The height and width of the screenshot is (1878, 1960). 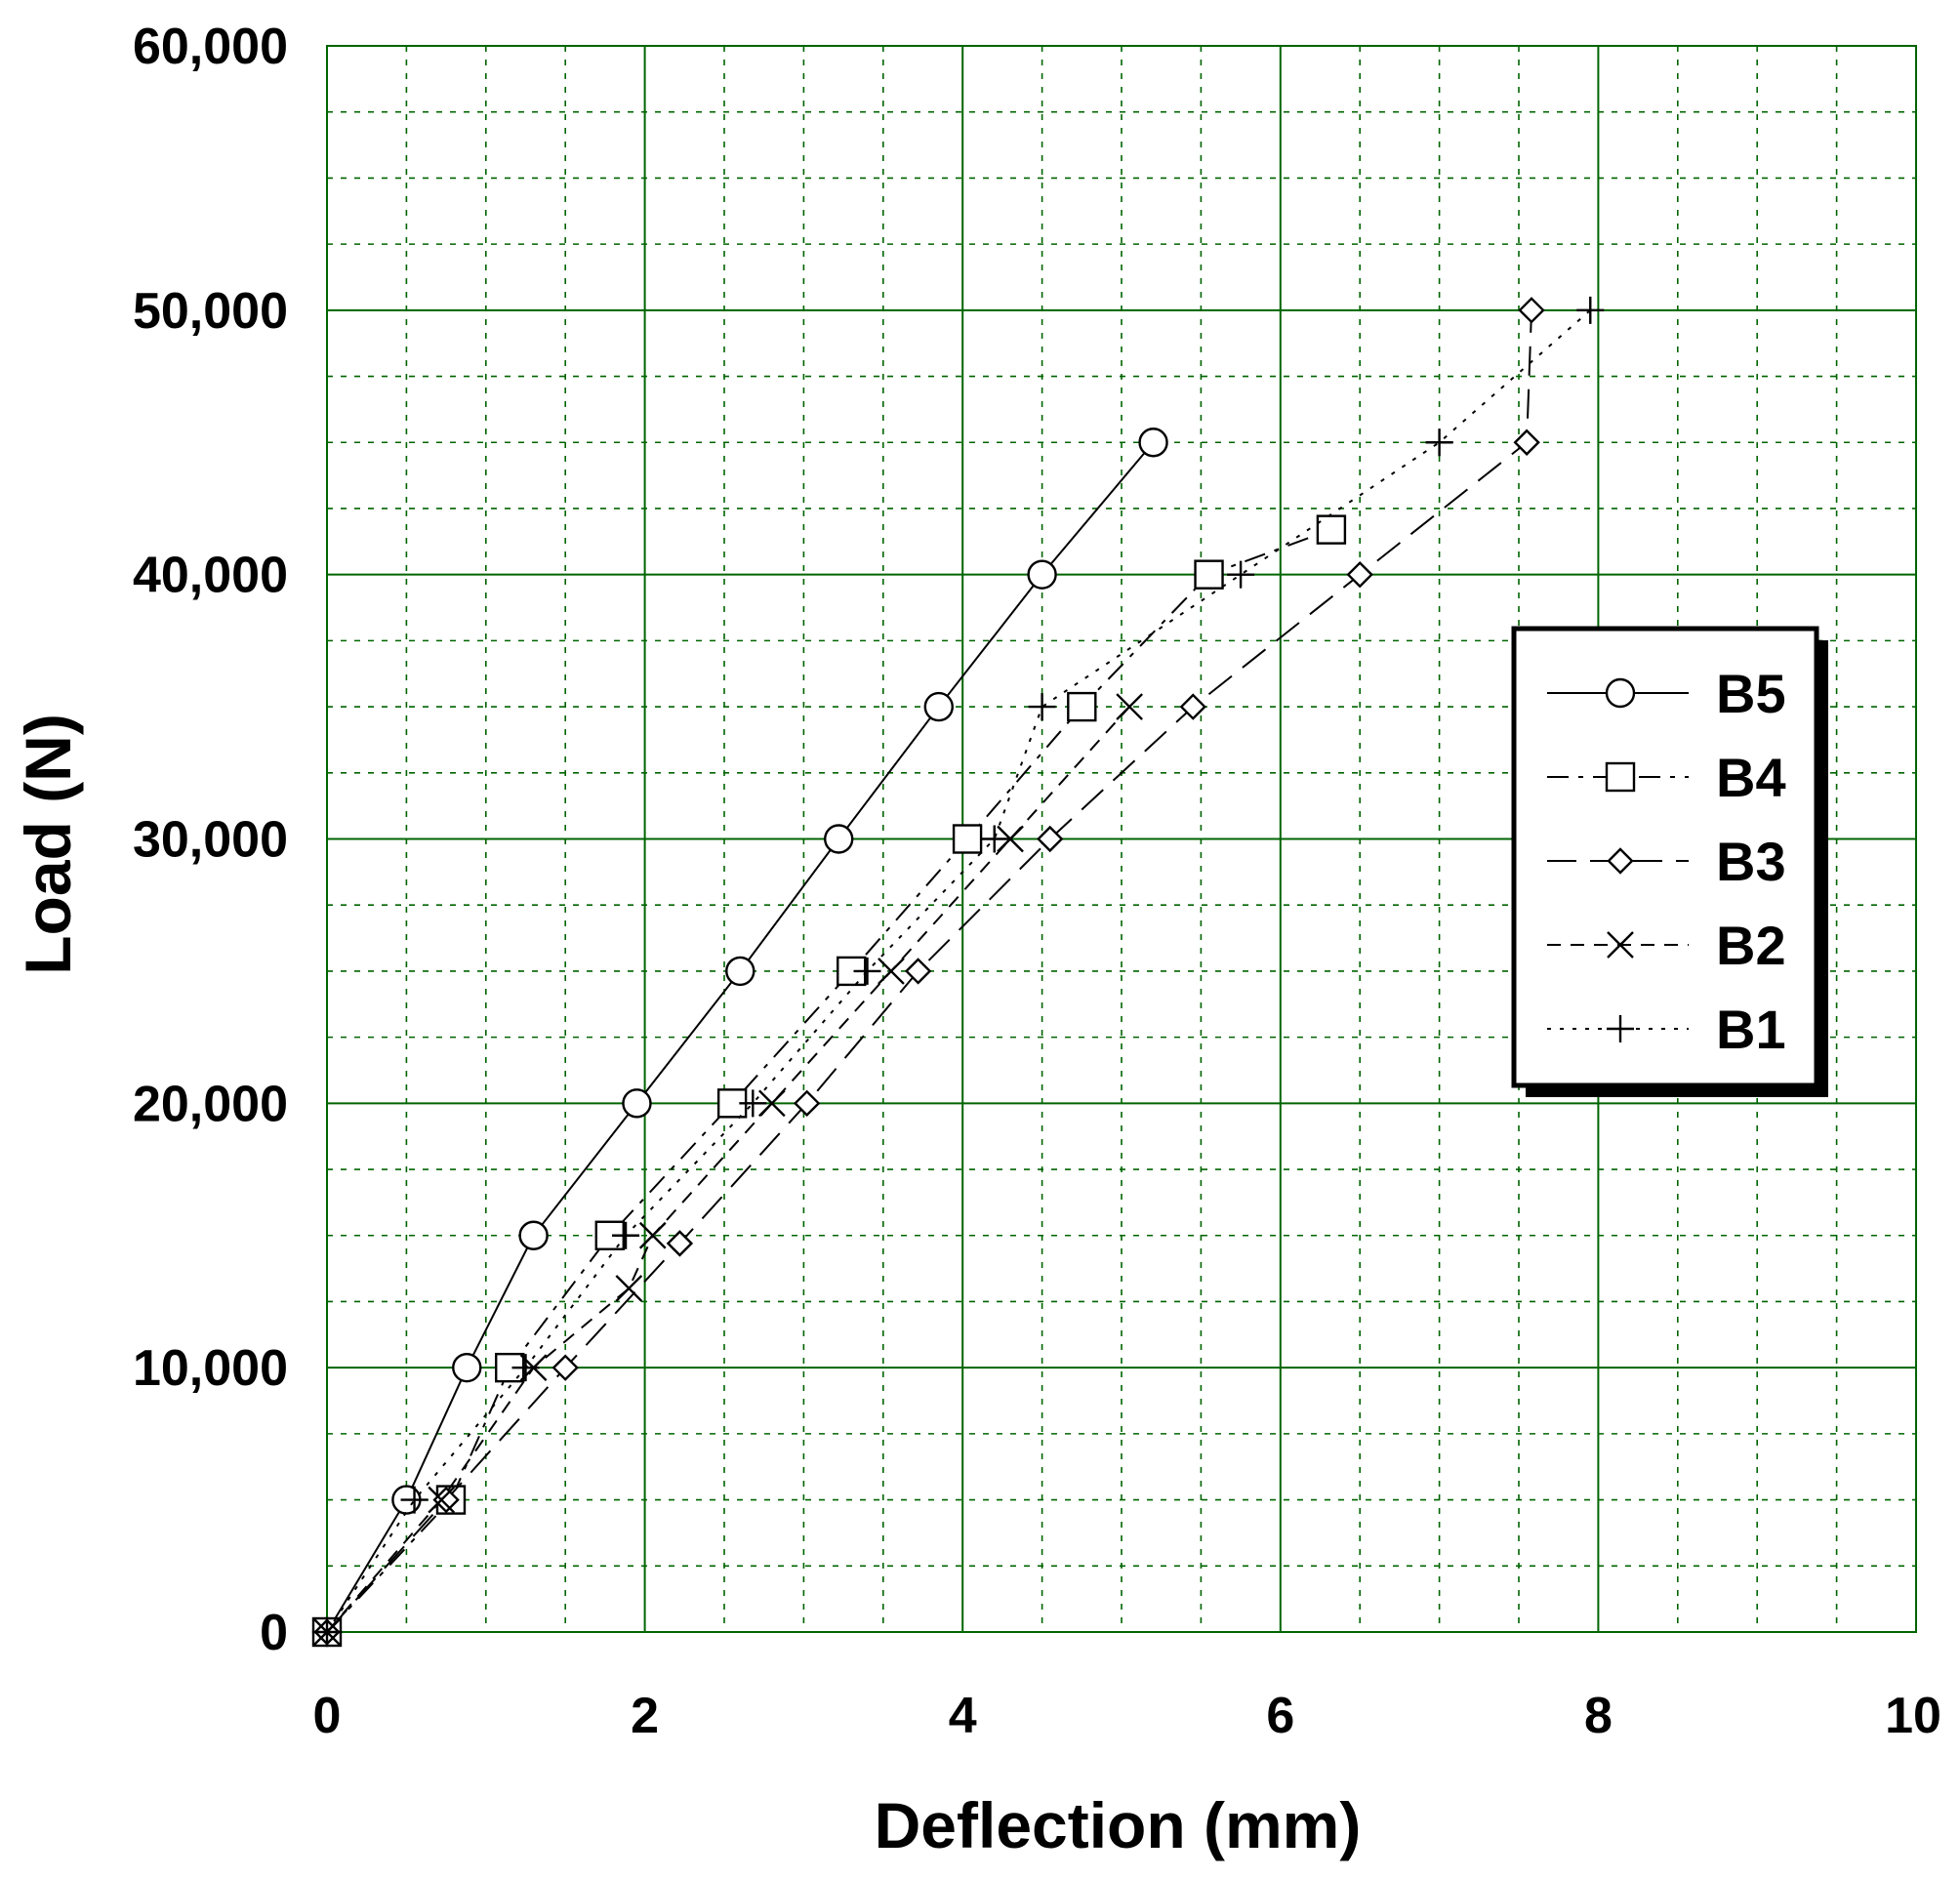 What do you see at coordinates (210, 1104) in the screenshot?
I see `y-tick-label: 20,000` at bounding box center [210, 1104].